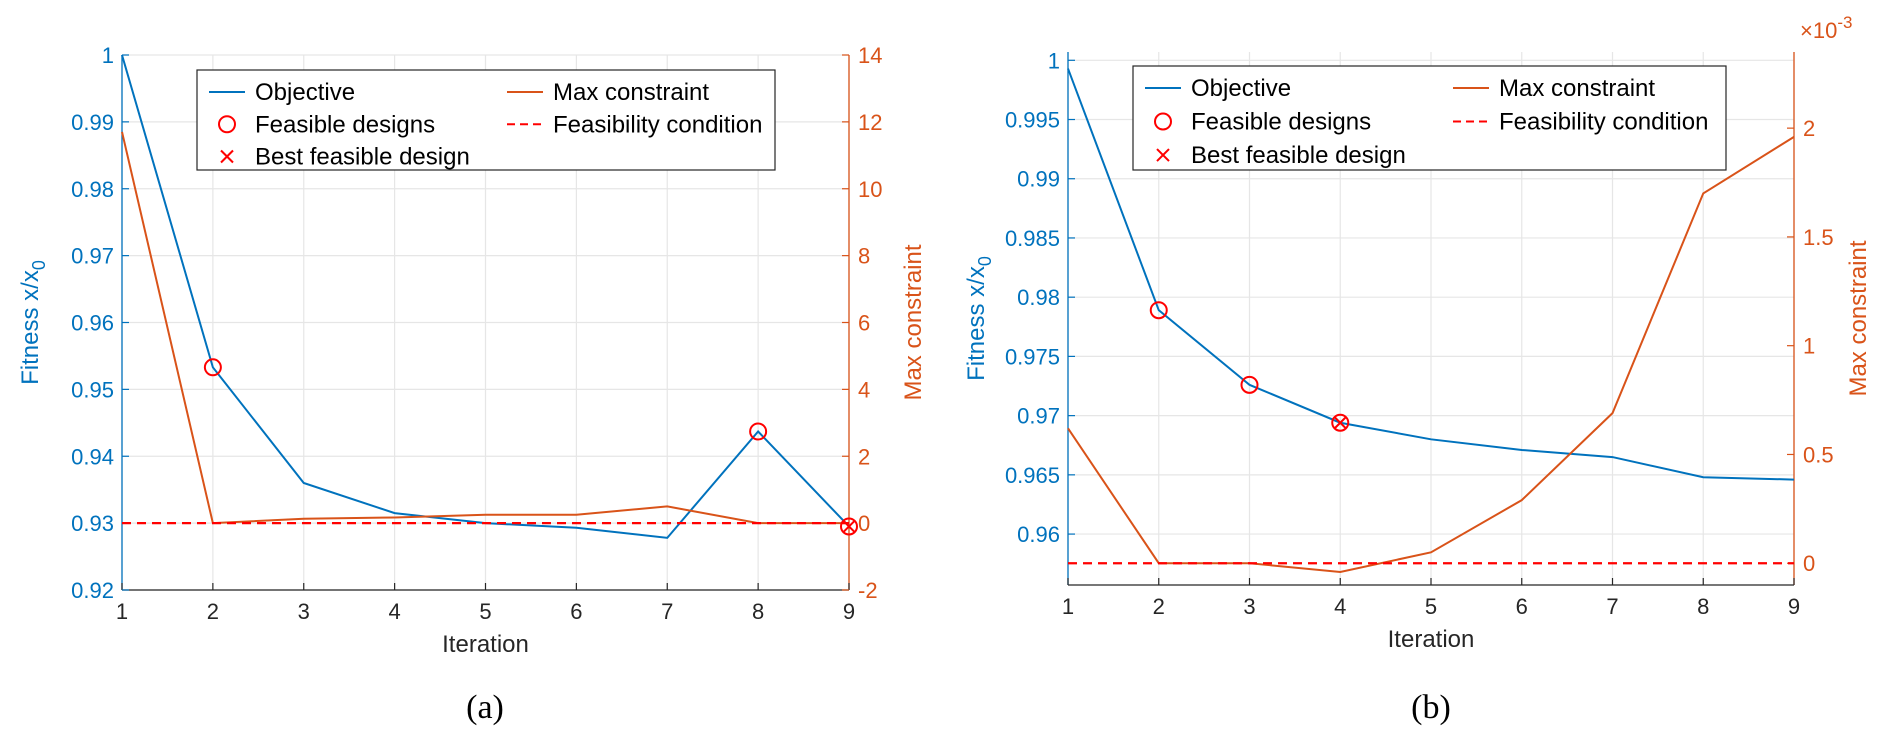  Describe the element at coordinates (213, 611) in the screenshot. I see `x-tick-label: 2` at that location.